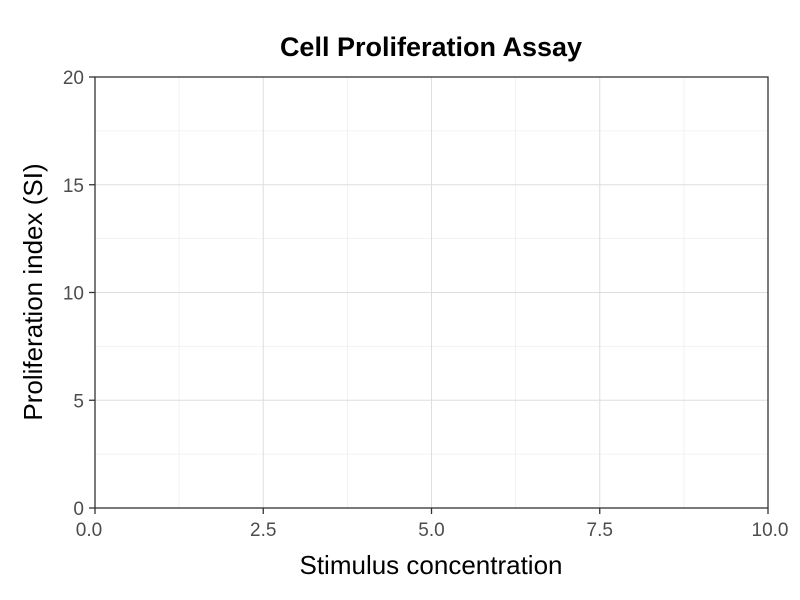  Describe the element at coordinates (431, 530) in the screenshot. I see `x-tick-label: 5.0` at that location.